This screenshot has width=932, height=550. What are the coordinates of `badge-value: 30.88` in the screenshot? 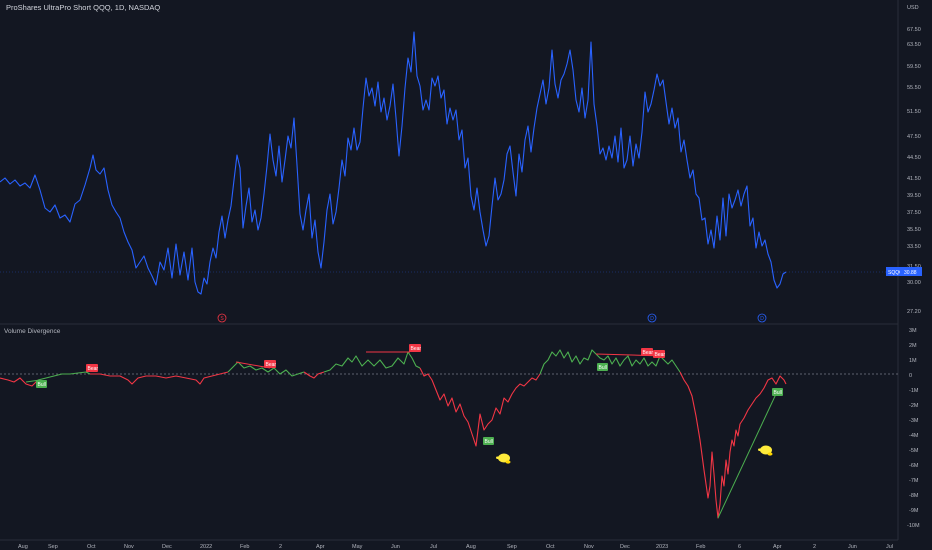 It's located at (910, 273).